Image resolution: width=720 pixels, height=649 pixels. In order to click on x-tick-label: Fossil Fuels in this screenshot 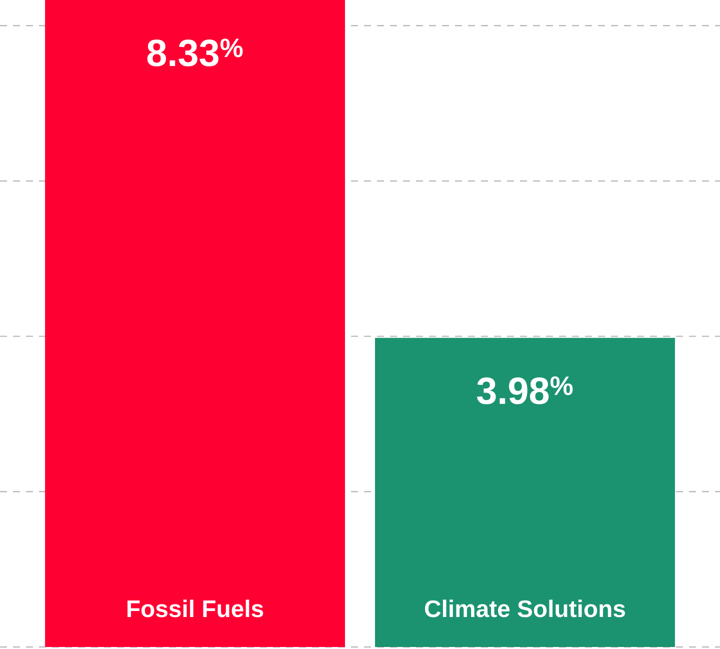, I will do `click(196, 609)`.